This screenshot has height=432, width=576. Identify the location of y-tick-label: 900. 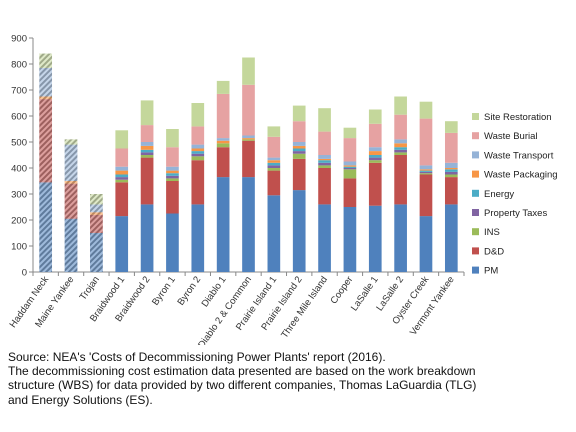
(19, 39).